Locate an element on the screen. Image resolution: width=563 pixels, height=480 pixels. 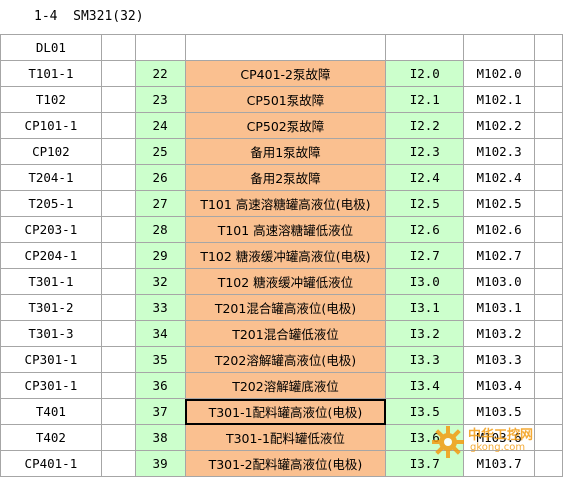
row-input-address-cell: I3.6 is located at coordinates (425, 437).